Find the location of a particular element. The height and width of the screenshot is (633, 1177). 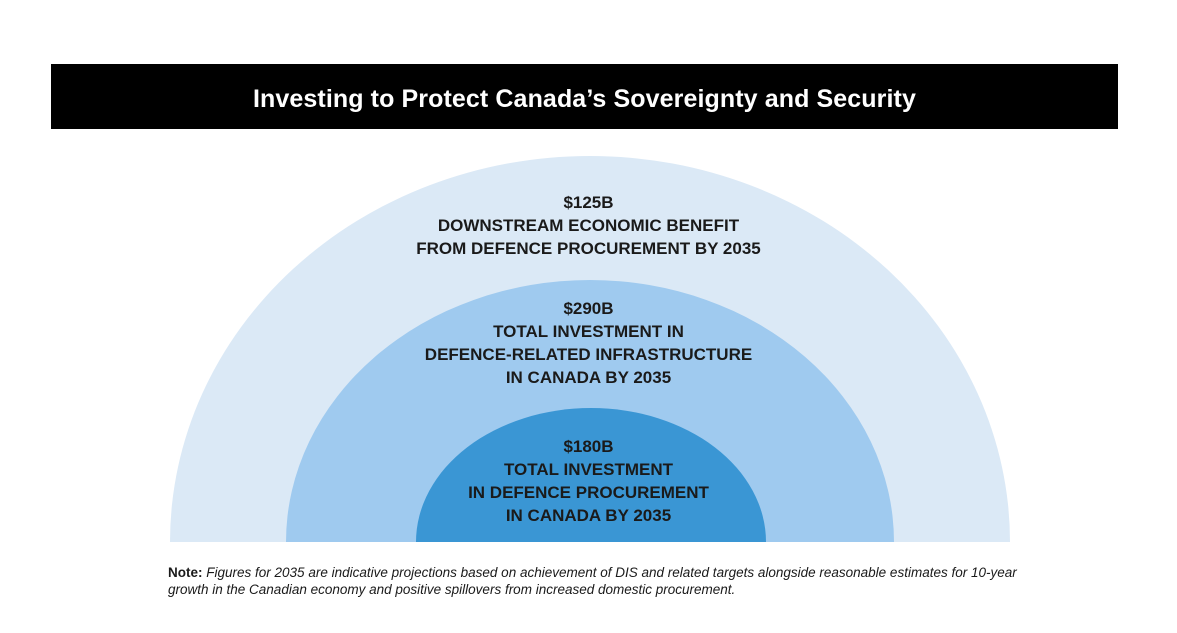

middle-ring-line: DEFENCE-RELATED INFRASTRUCTURE is located at coordinates (588, 354).